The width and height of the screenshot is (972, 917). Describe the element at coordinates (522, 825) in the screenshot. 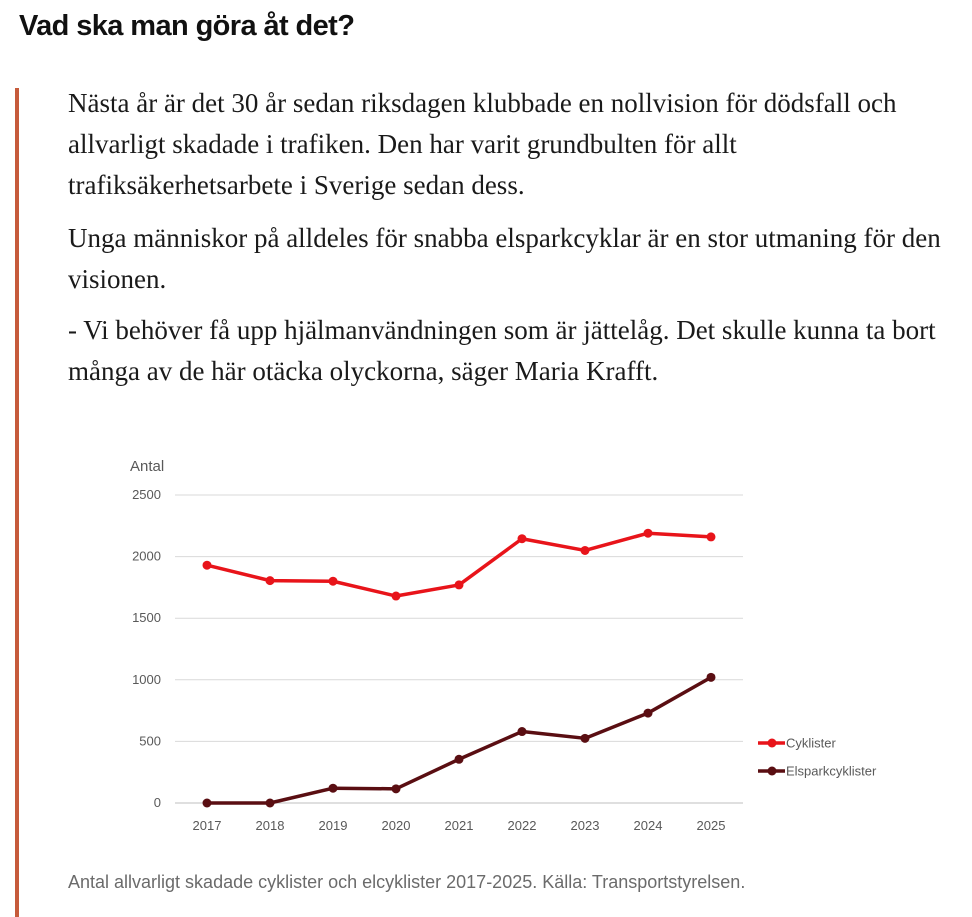

I see `x-tick-label: 2022` at that location.